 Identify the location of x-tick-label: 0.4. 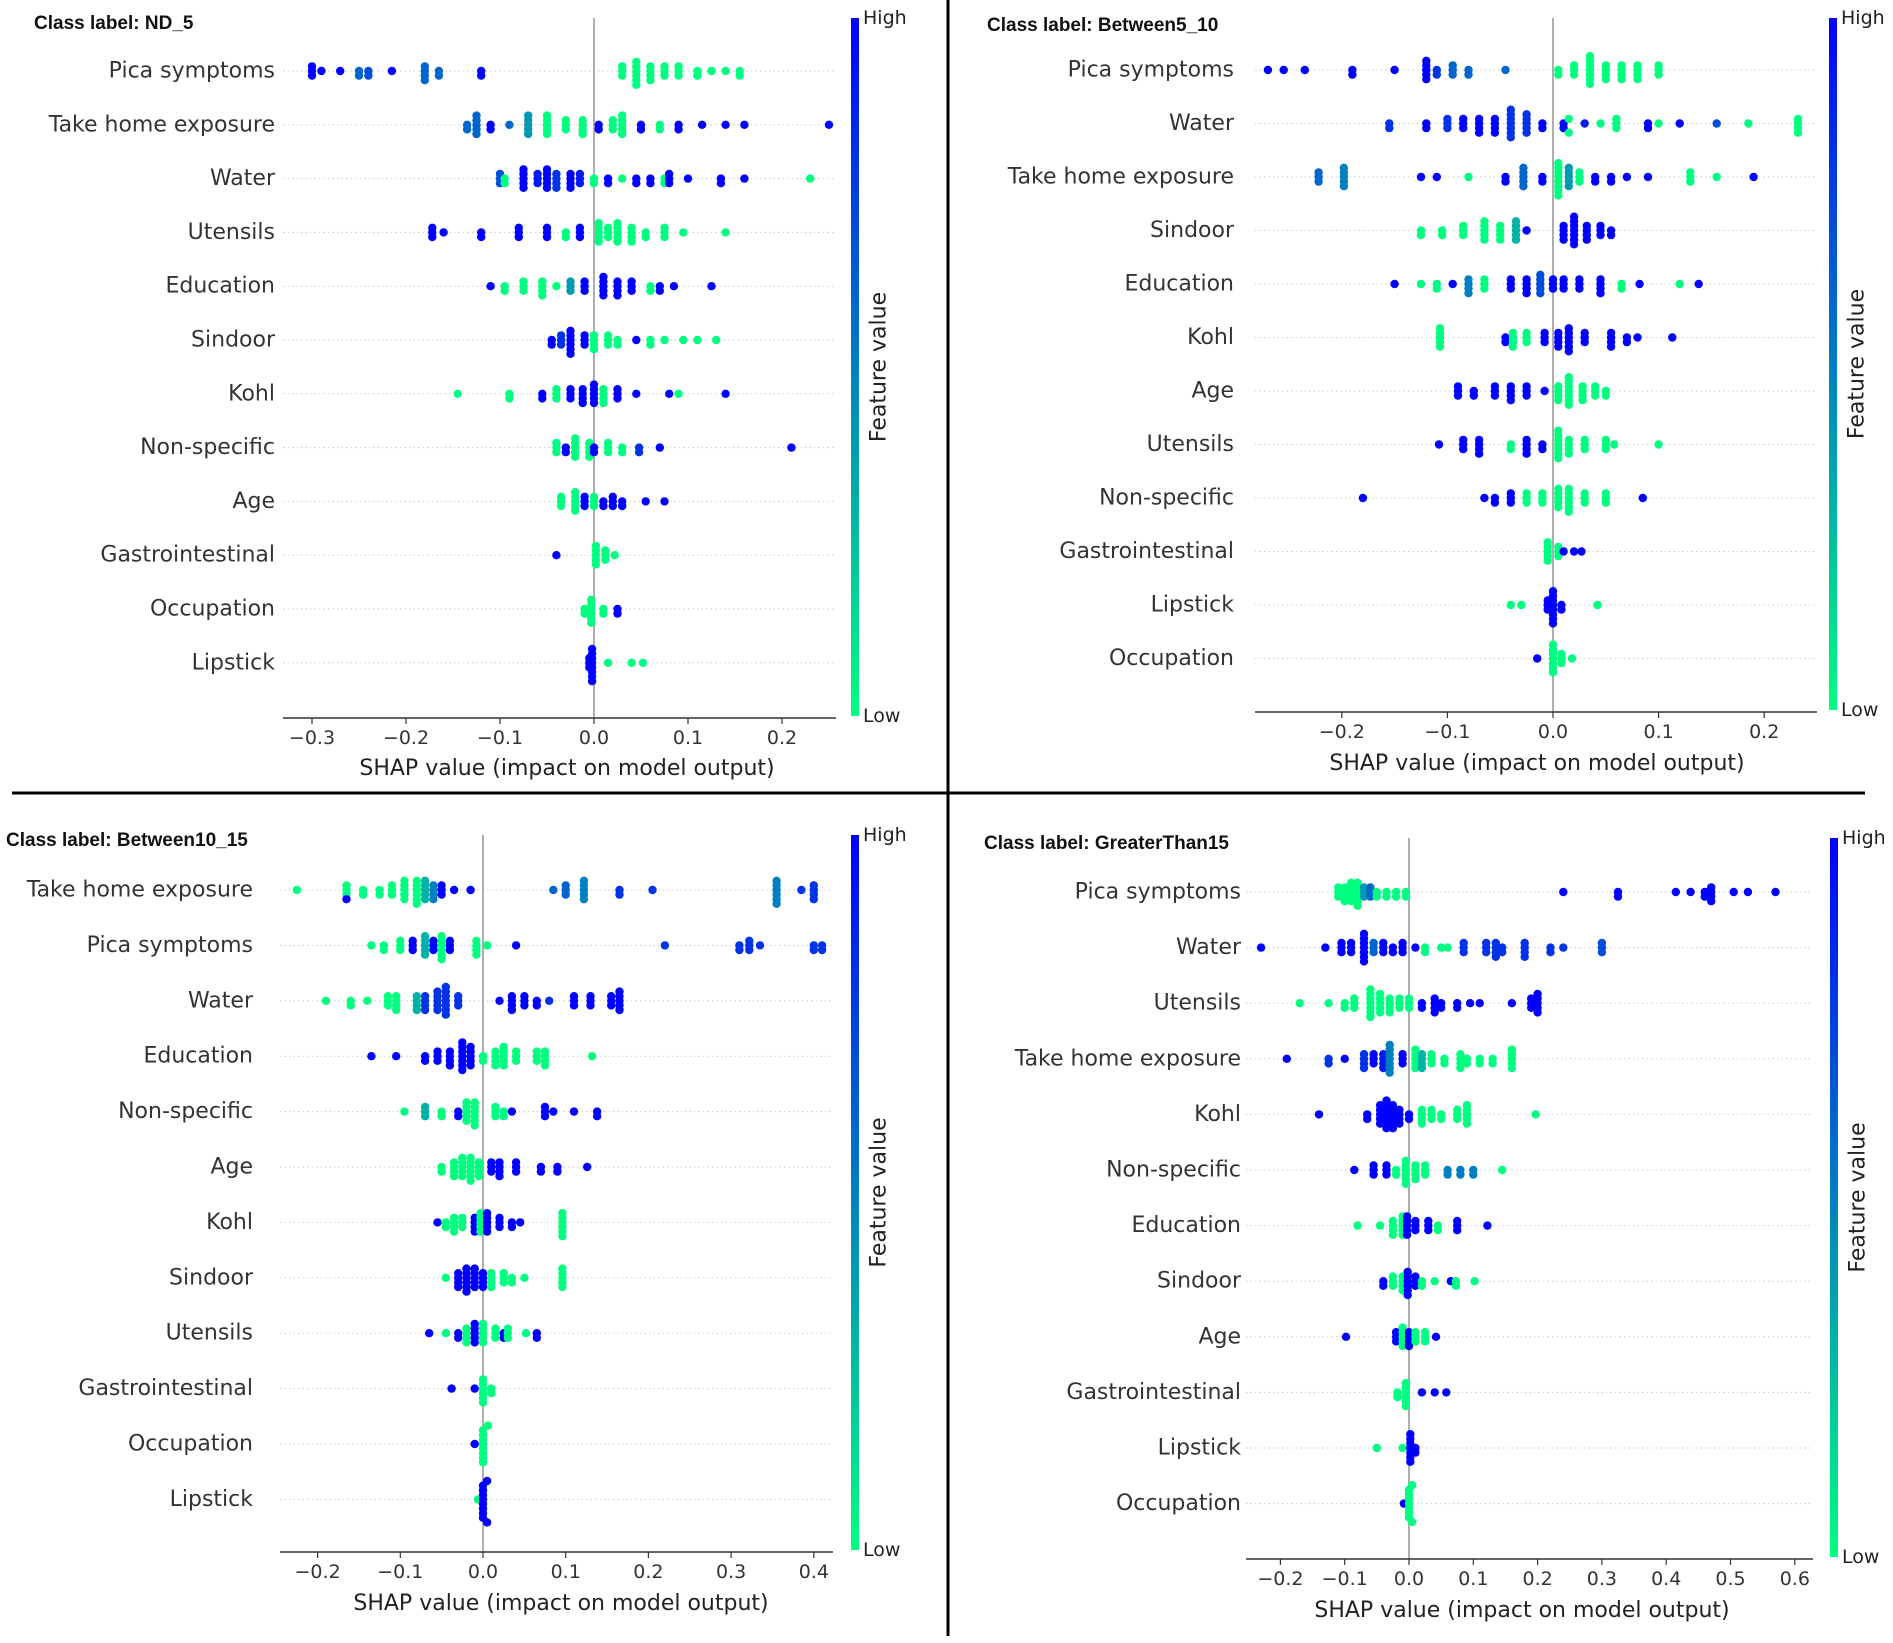
(814, 1572).